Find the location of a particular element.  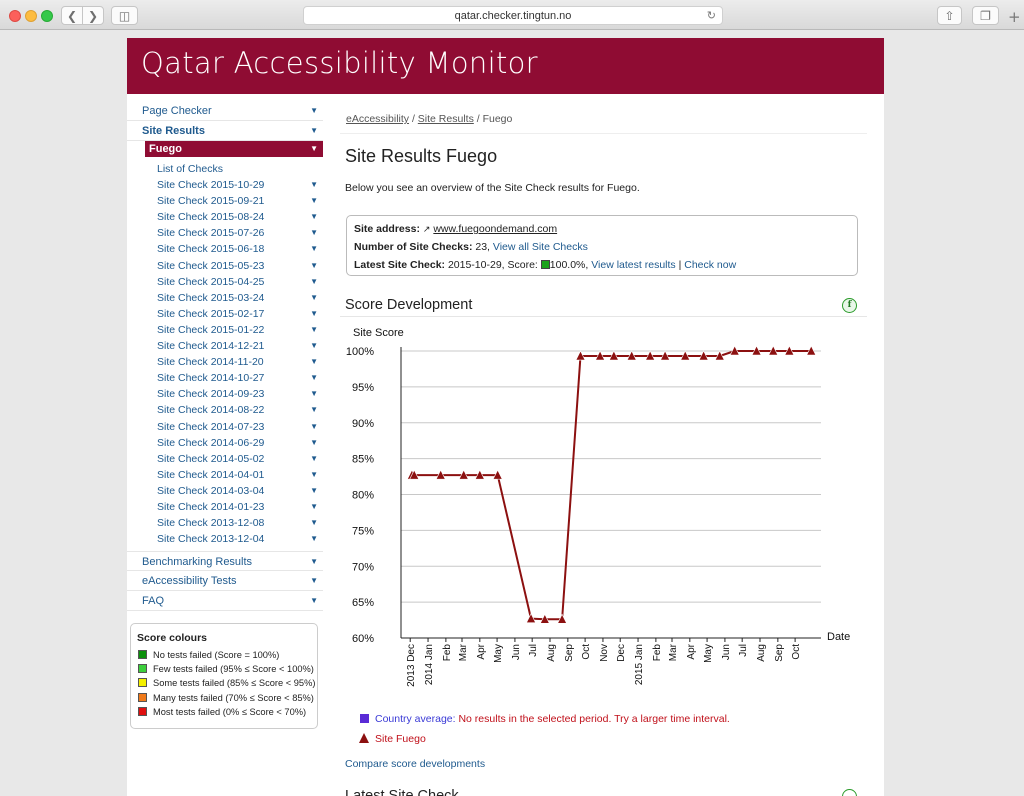

close-window-button is located at coordinates (15, 16).